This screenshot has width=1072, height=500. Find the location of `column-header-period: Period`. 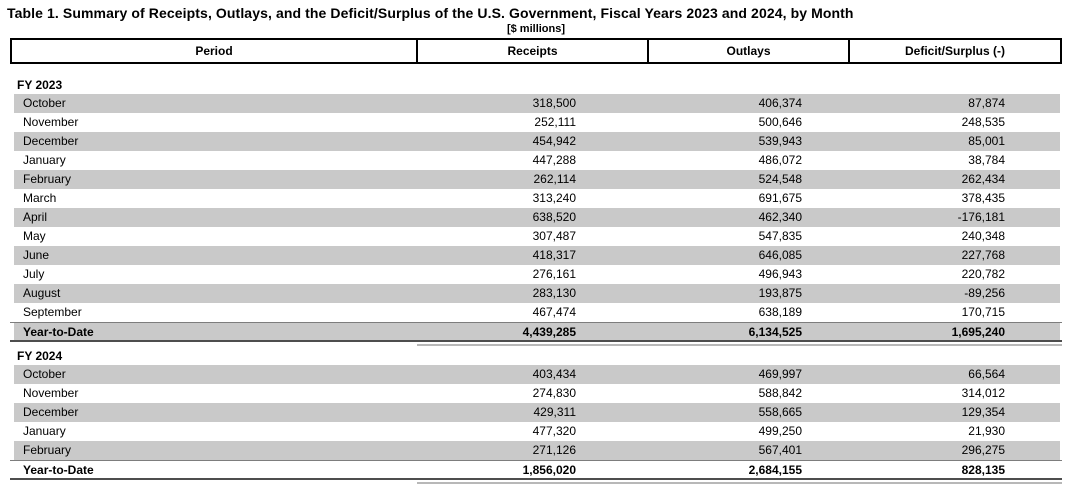

column-header-period: Period is located at coordinates (215, 51).